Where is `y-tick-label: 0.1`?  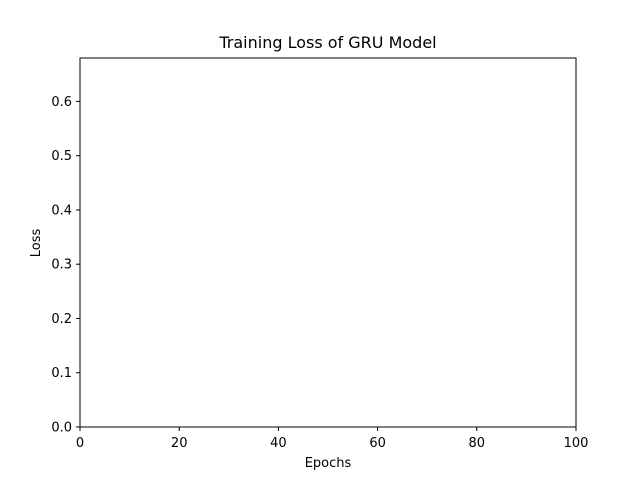
y-tick-label: 0.1 is located at coordinates (61, 373).